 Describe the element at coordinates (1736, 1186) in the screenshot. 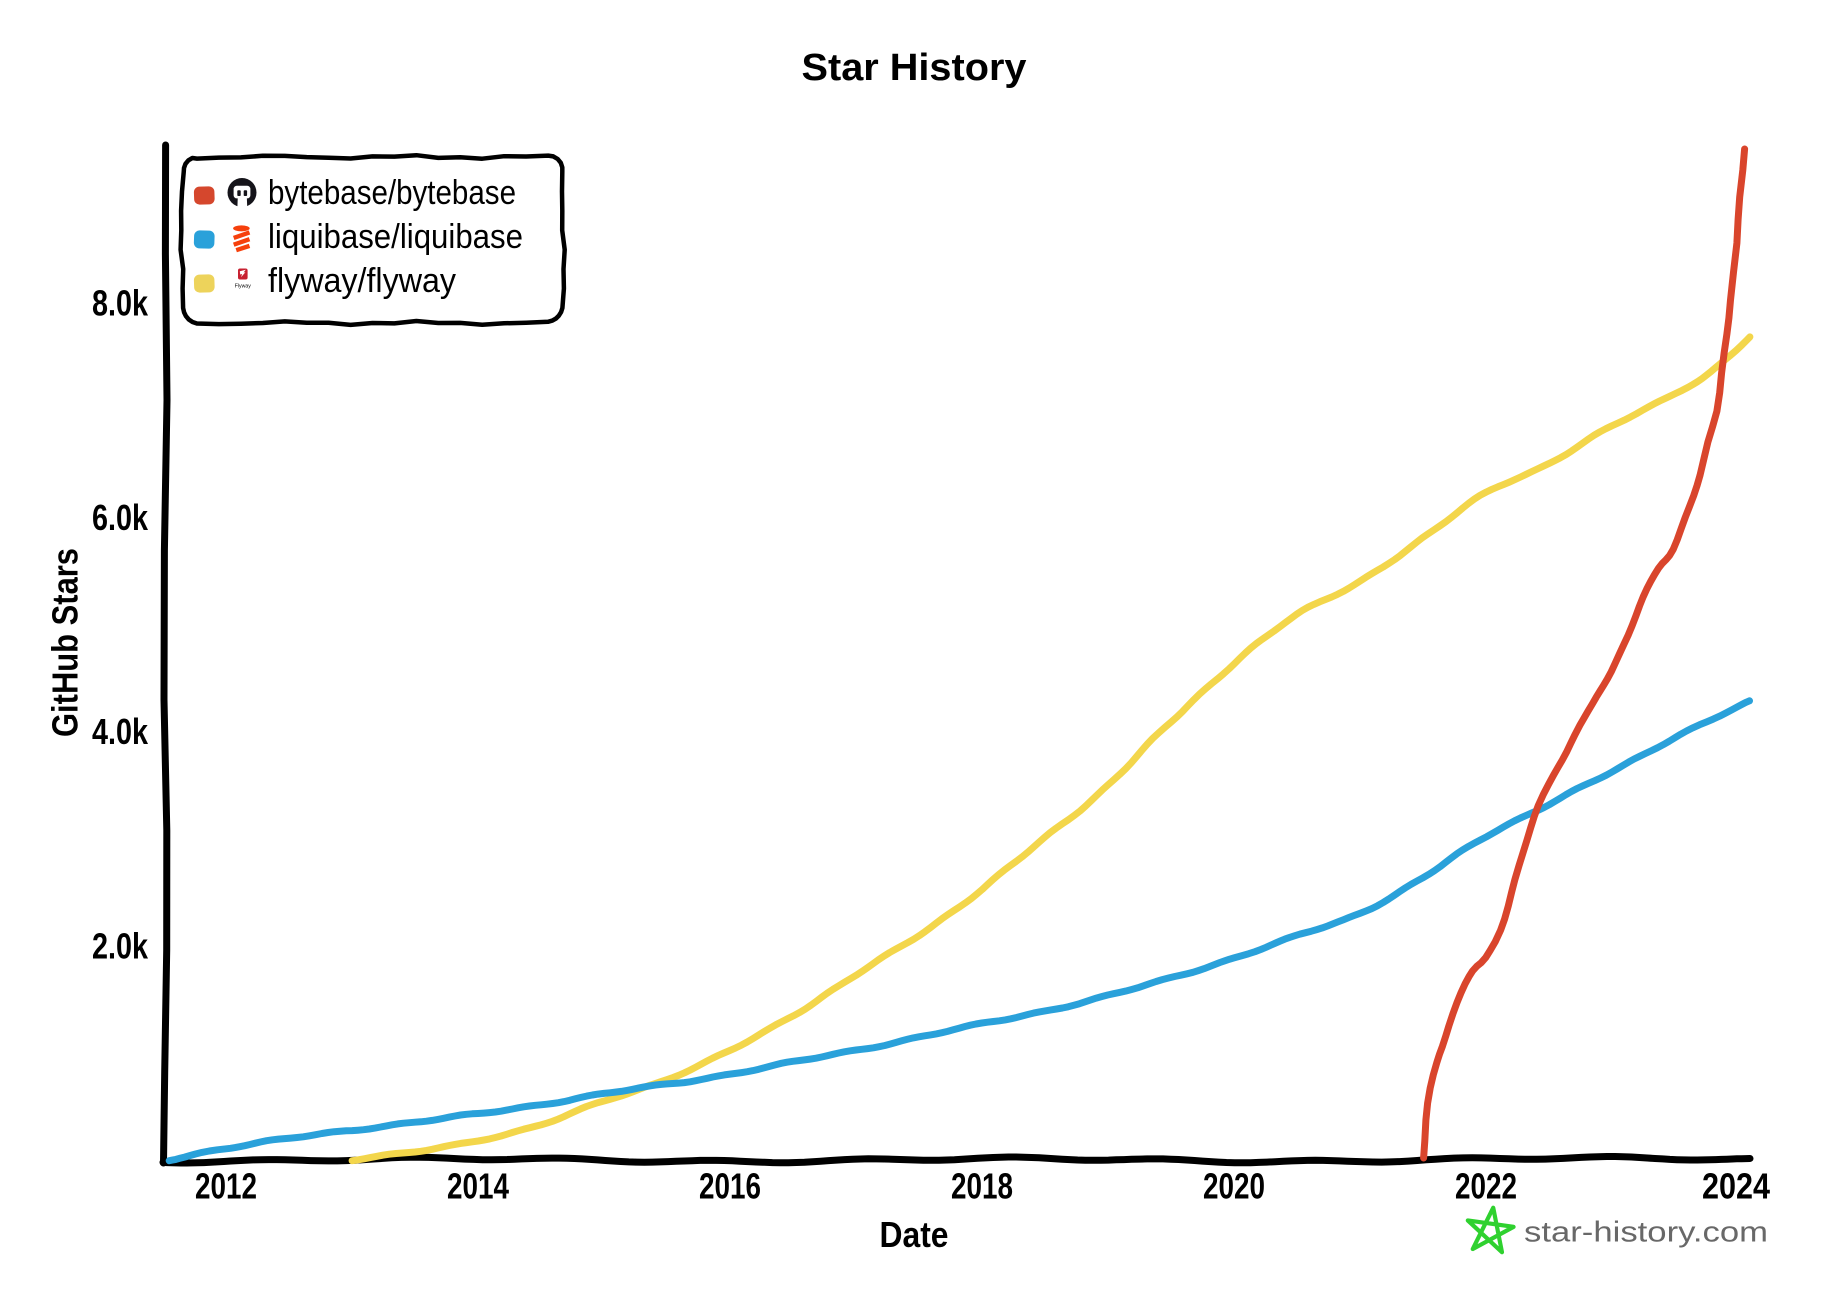

I see `svg-text: 2024` at that location.